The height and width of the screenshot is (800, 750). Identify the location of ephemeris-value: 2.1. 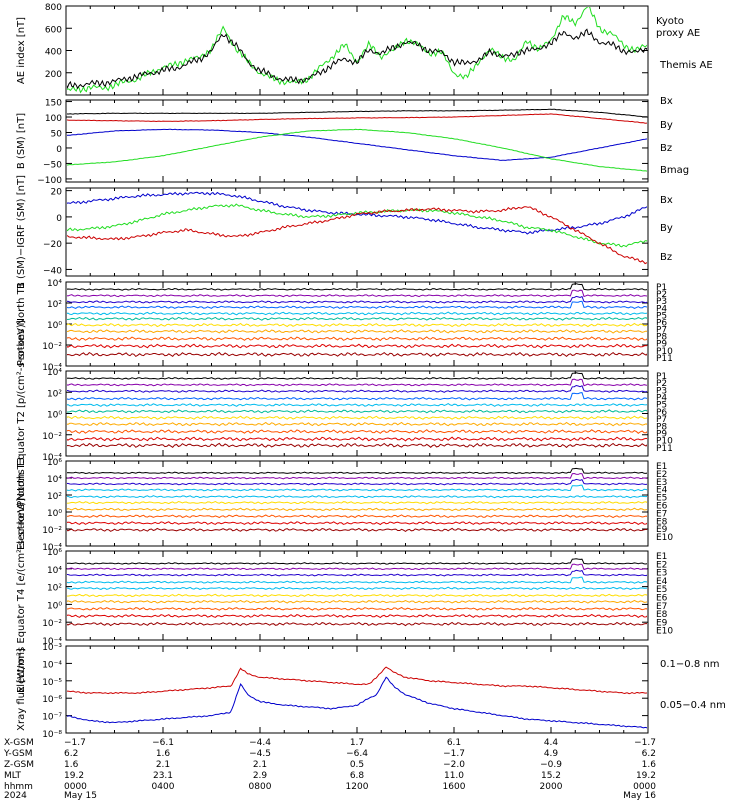
(163, 765).